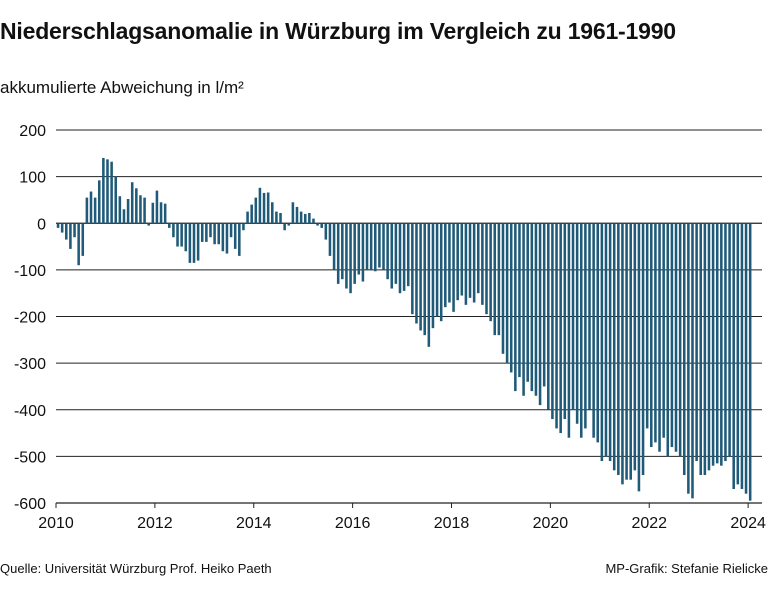  I want to click on x-tick-label: 2024, so click(748, 523).